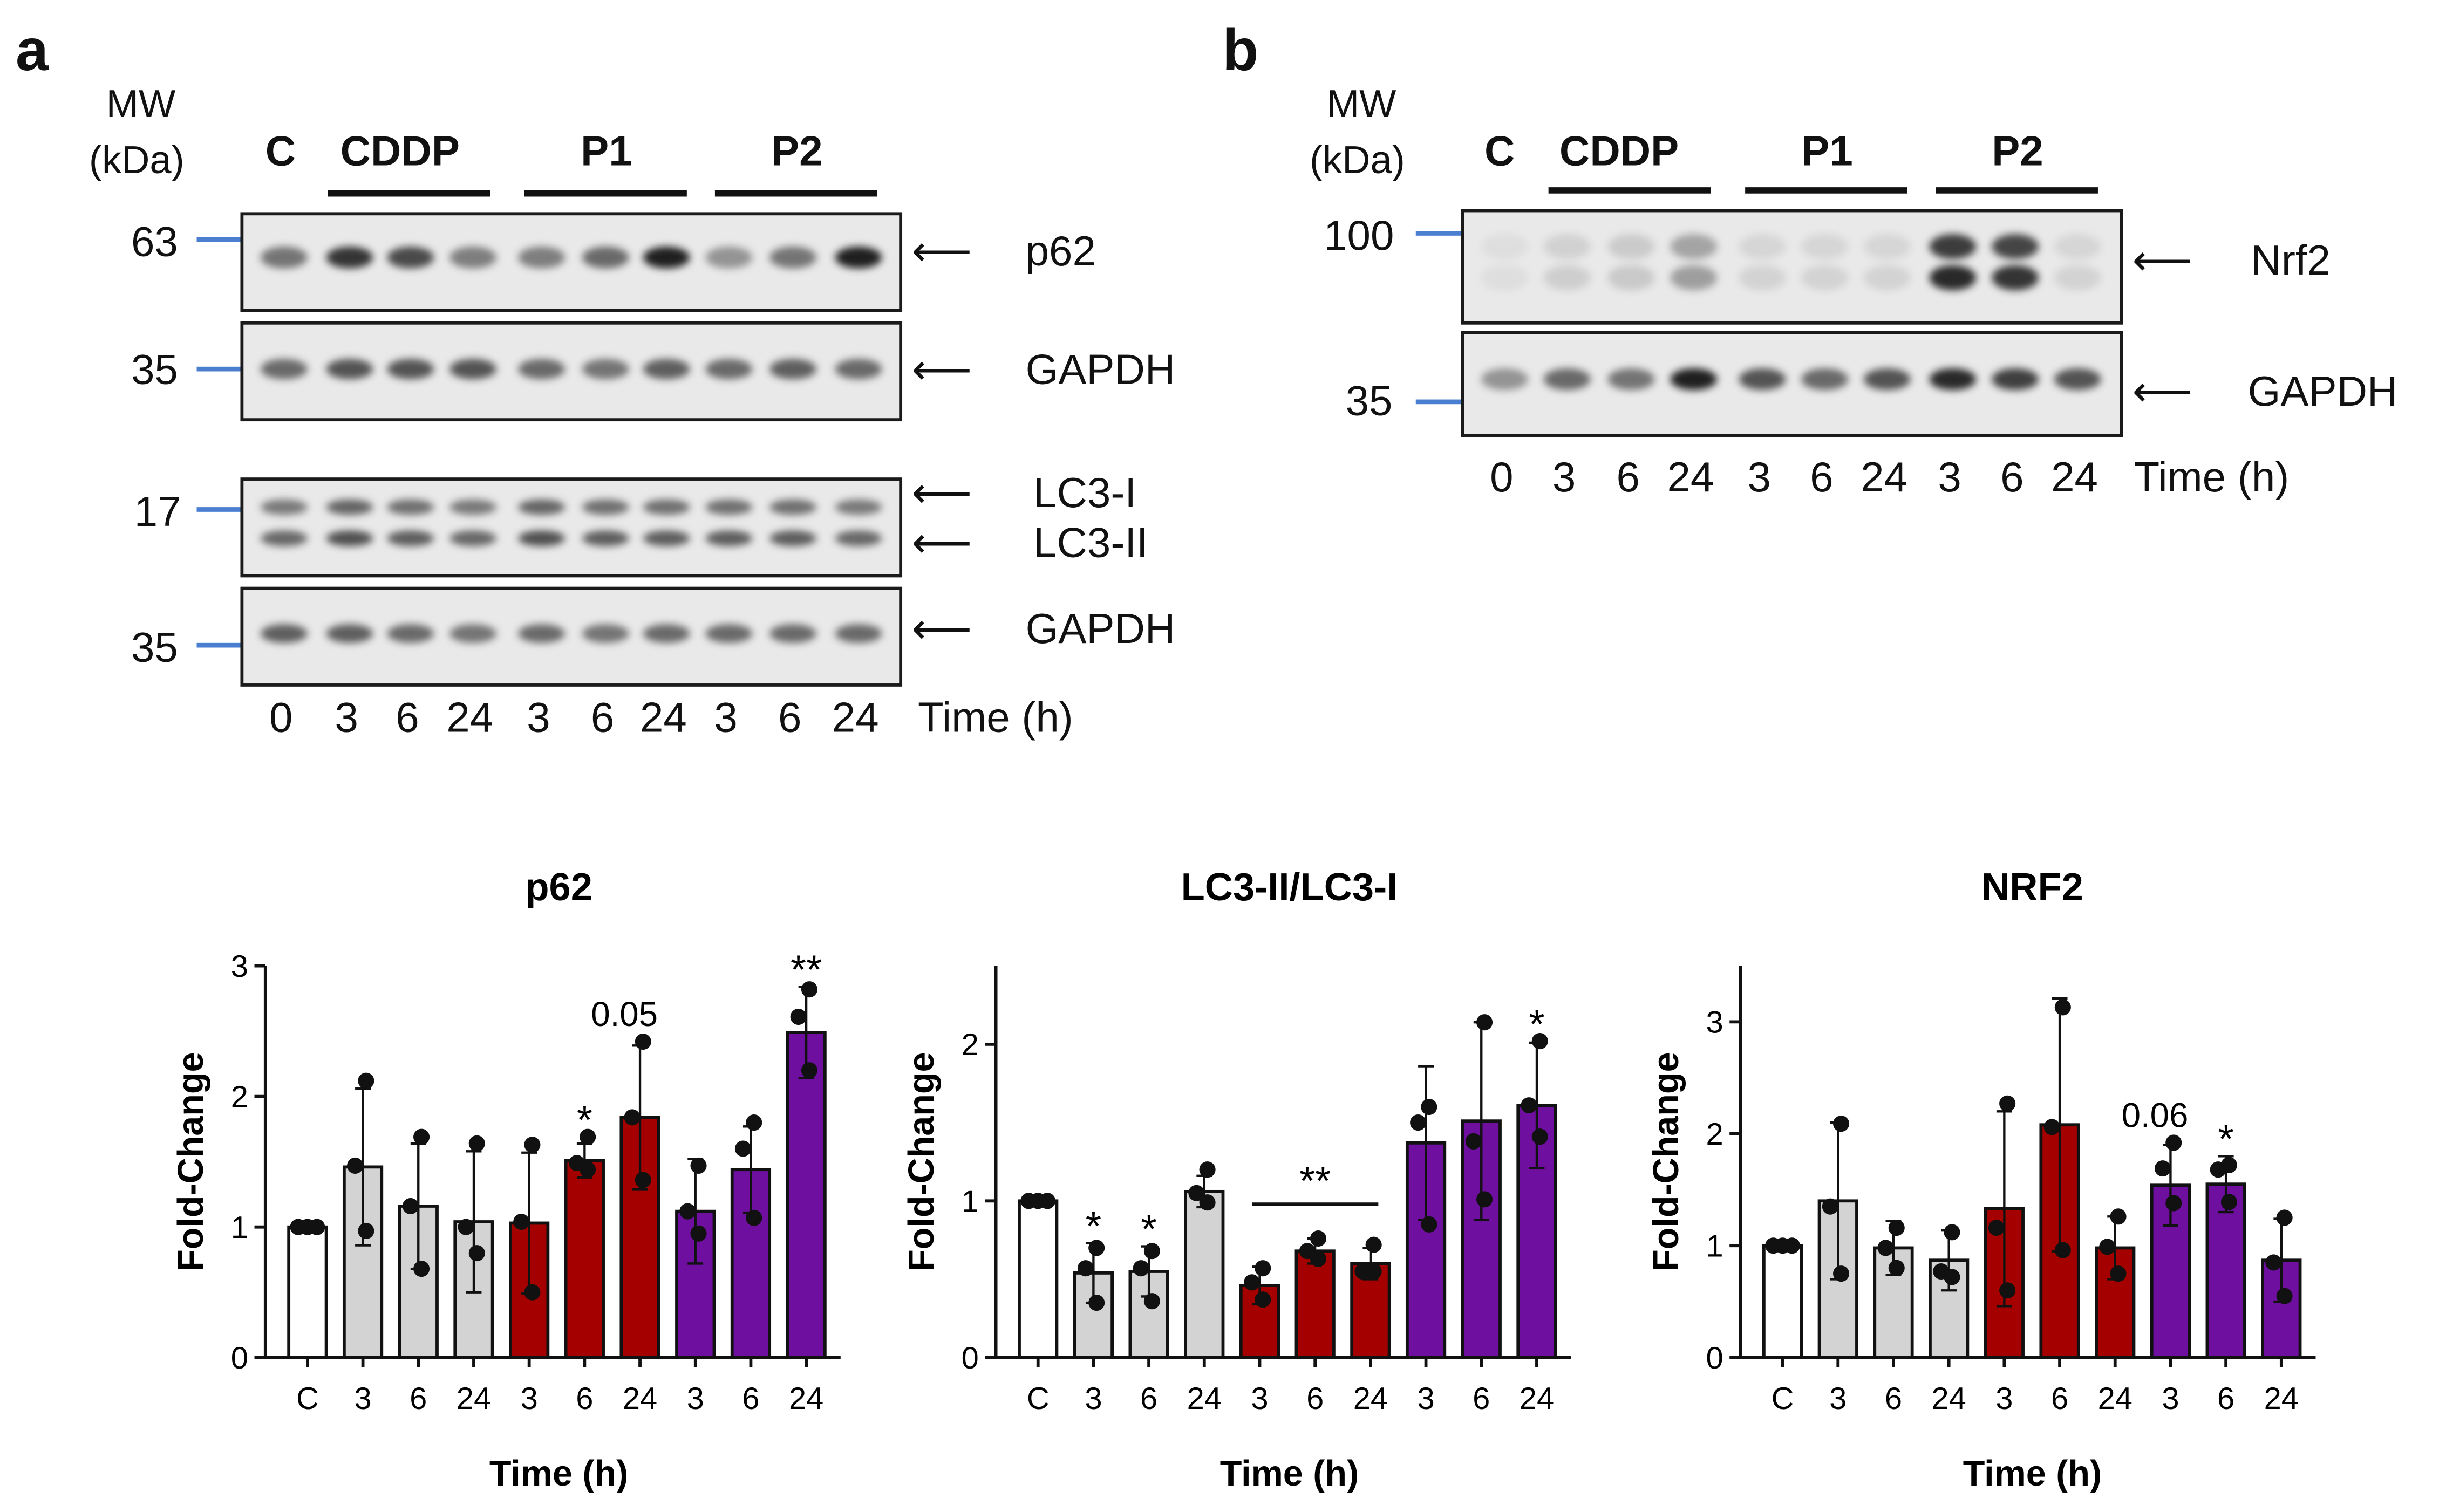  Describe the element at coordinates (136, 161) in the screenshot. I see `mw-header-line2: (kDa)` at that location.